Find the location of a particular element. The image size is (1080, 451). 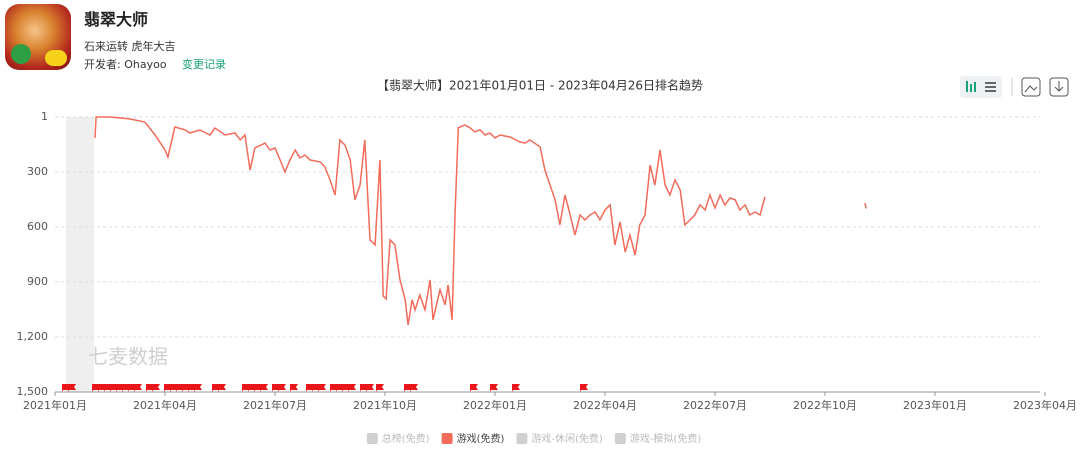

y-tick-label: 1,200 is located at coordinates (33, 336).